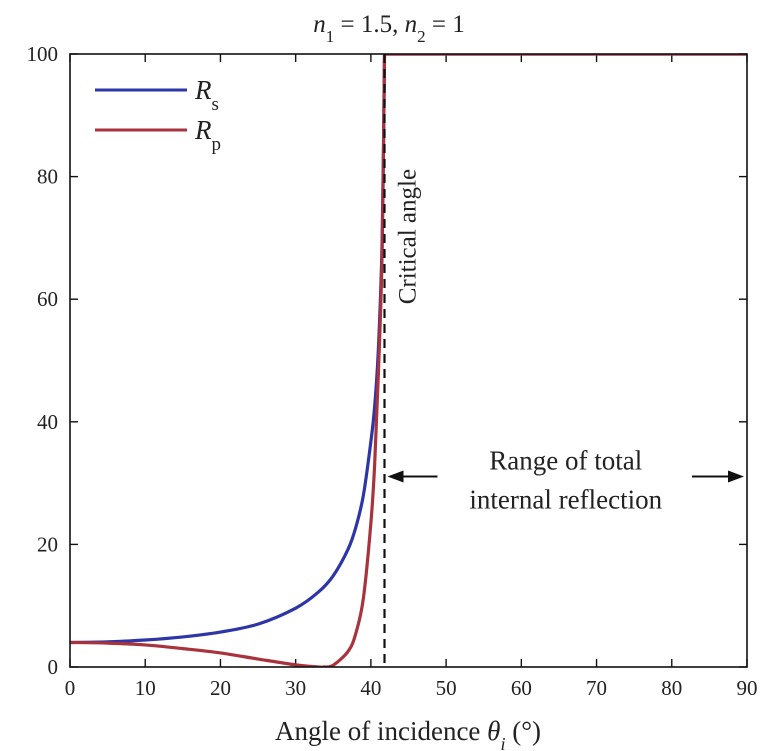  Describe the element at coordinates (370, 688) in the screenshot. I see `x-tick-label: 40` at that location.